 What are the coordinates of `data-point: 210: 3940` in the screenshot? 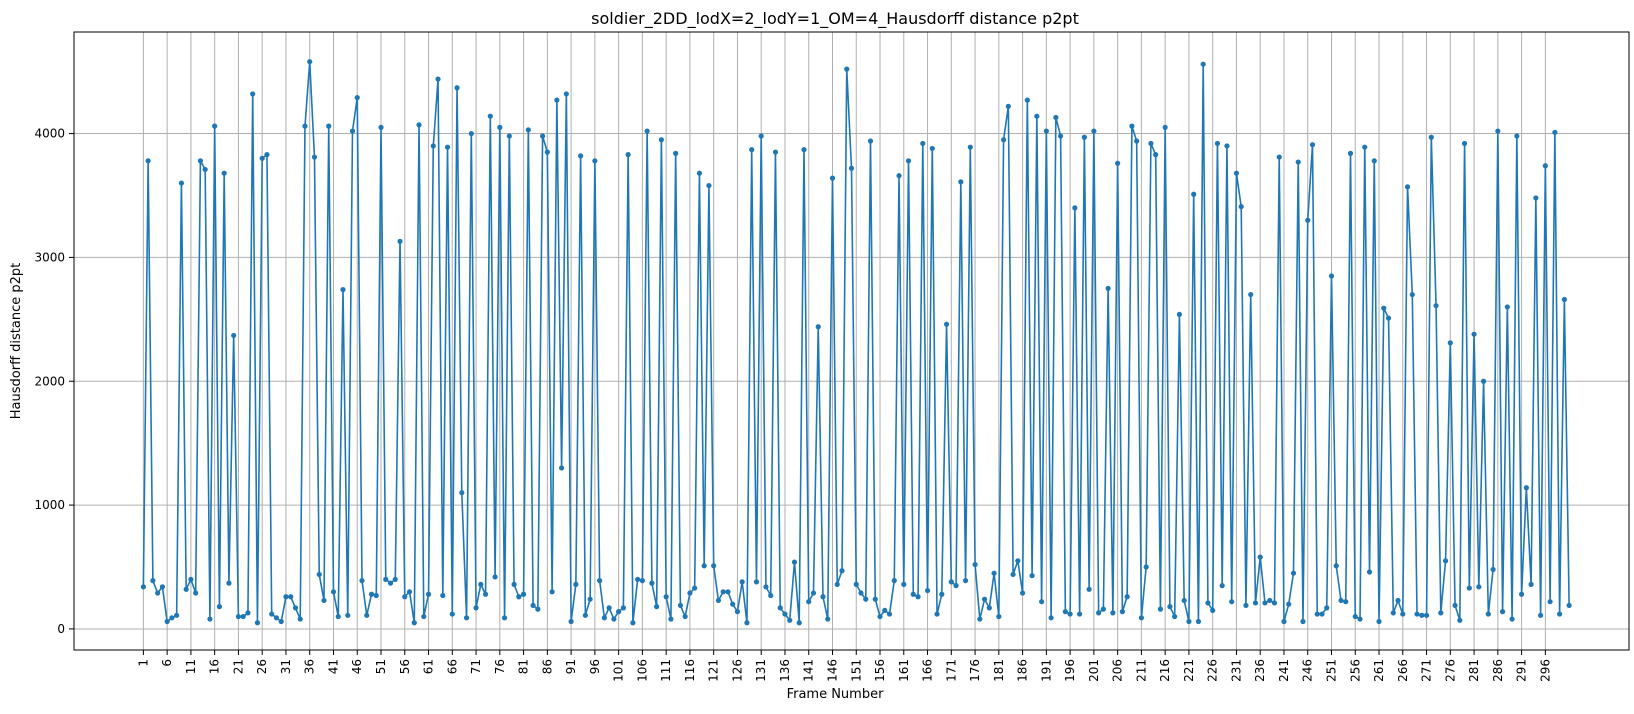 It's located at (1137, 141).